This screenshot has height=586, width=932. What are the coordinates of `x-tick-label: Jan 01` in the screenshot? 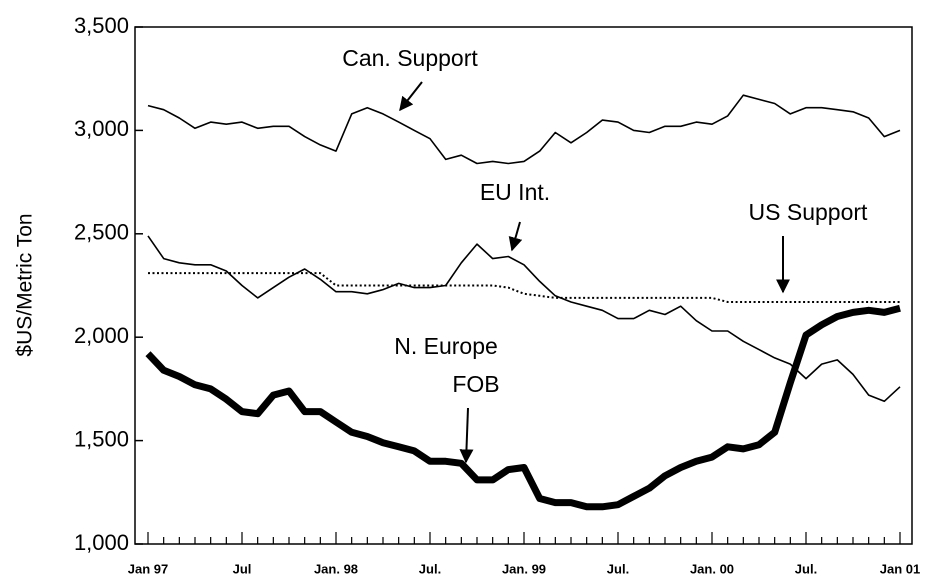 It's located at (900, 568).